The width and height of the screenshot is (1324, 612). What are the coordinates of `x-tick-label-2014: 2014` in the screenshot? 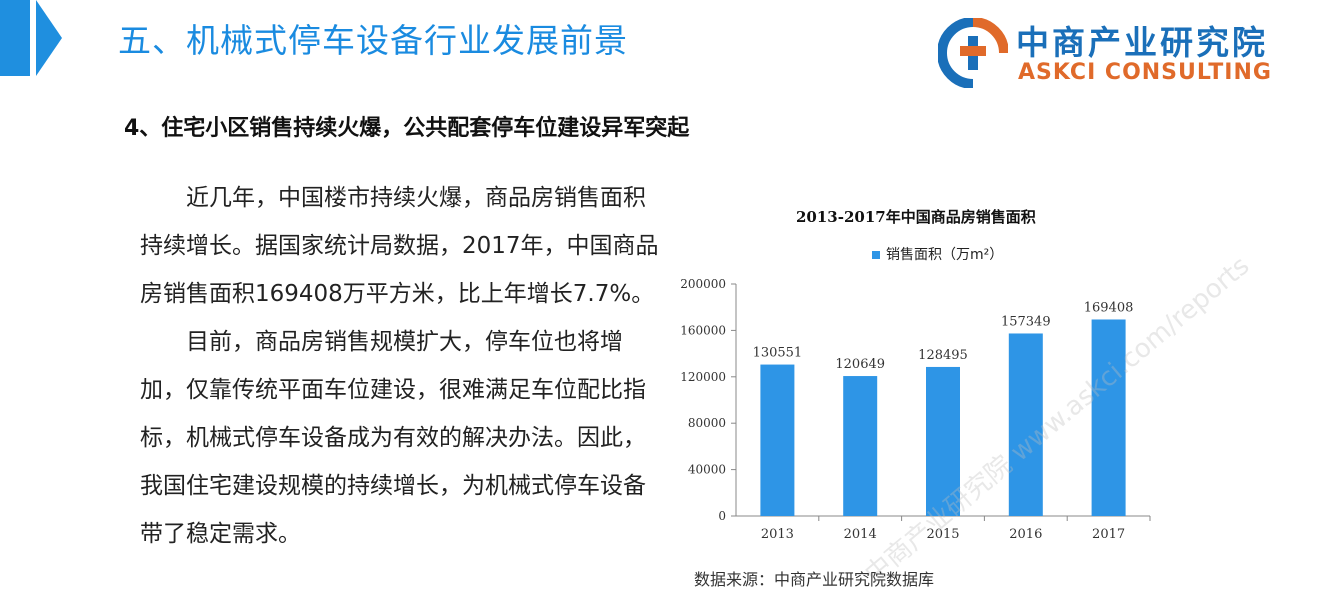 It's located at (860, 534).